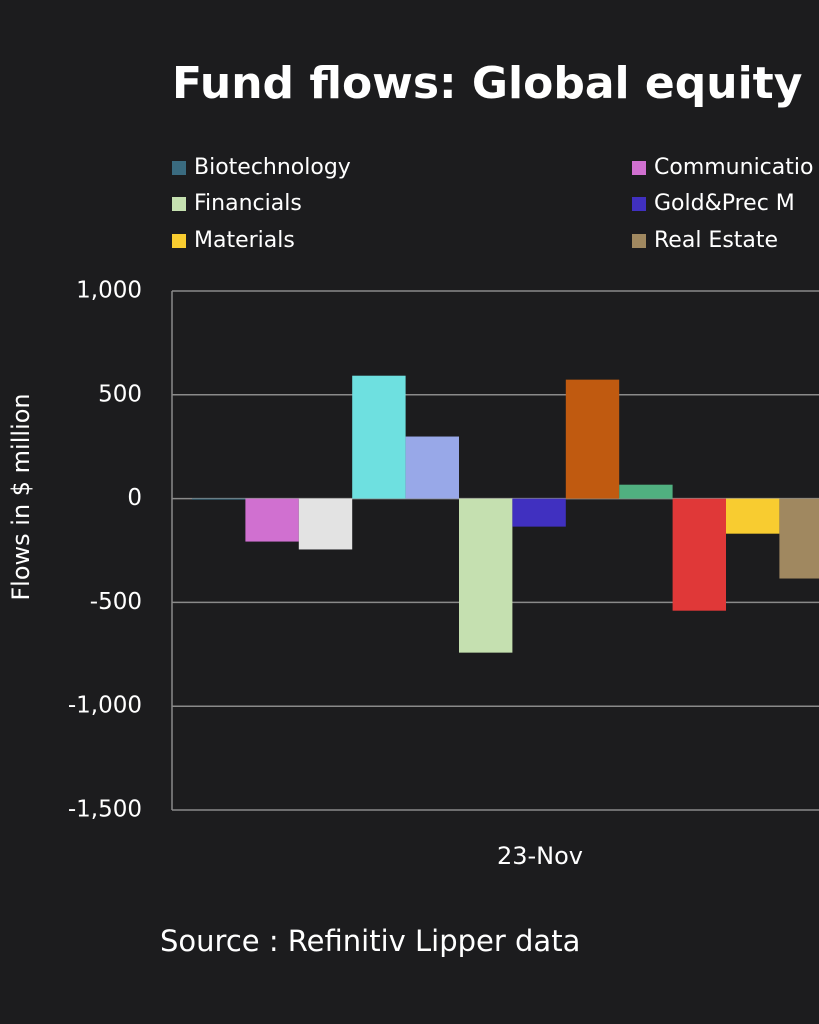 This screenshot has width=819, height=1024. What do you see at coordinates (540, 856) in the screenshot?
I see `x-tick-label: 23-Nov` at bounding box center [540, 856].